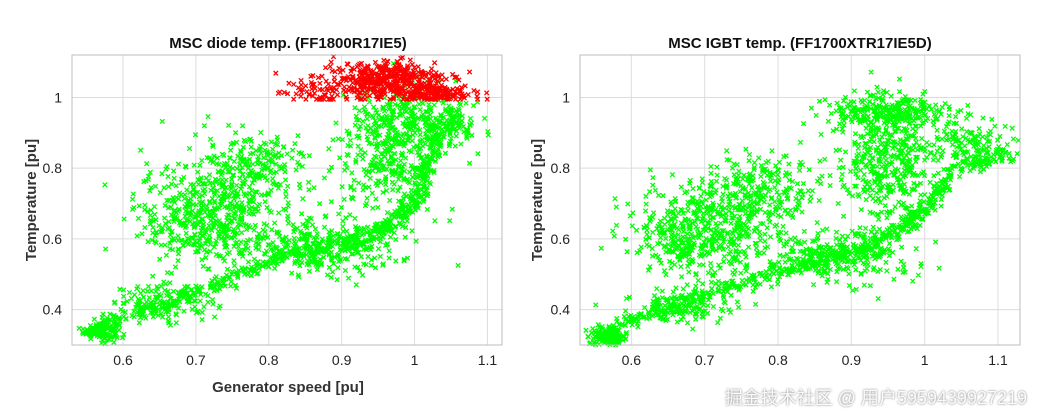 This screenshot has height=420, width=1041. Describe the element at coordinates (288, 43) in the screenshot. I see `chart-title: MSC diode temp. (FF1800R17IE5)` at that location.